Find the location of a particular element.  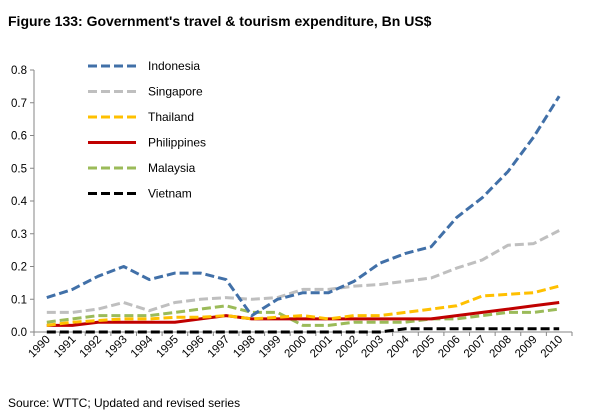

x-tick-label: 1998 is located at coordinates (244, 347).